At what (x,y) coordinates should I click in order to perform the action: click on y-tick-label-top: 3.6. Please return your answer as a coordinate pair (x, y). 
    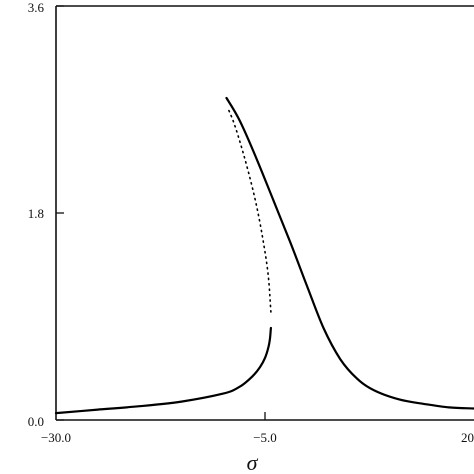
    Looking at the image, I should click on (36, 7).